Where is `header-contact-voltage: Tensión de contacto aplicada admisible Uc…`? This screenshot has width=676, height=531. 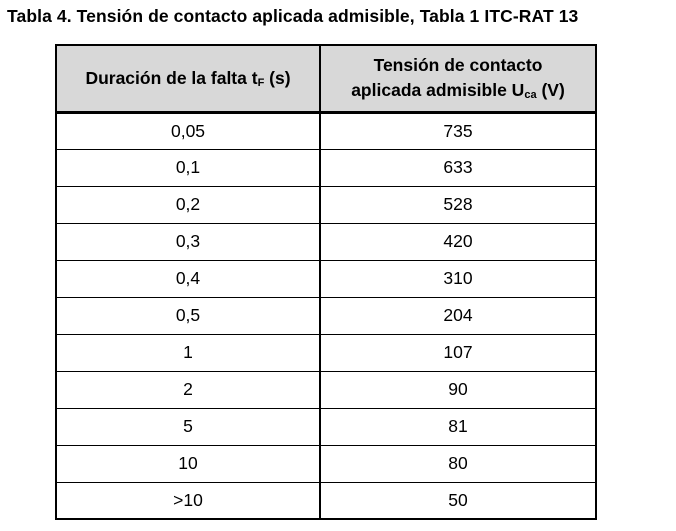 header-contact-voltage: Tensión de contacto aplicada admisible Uc… is located at coordinates (458, 79).